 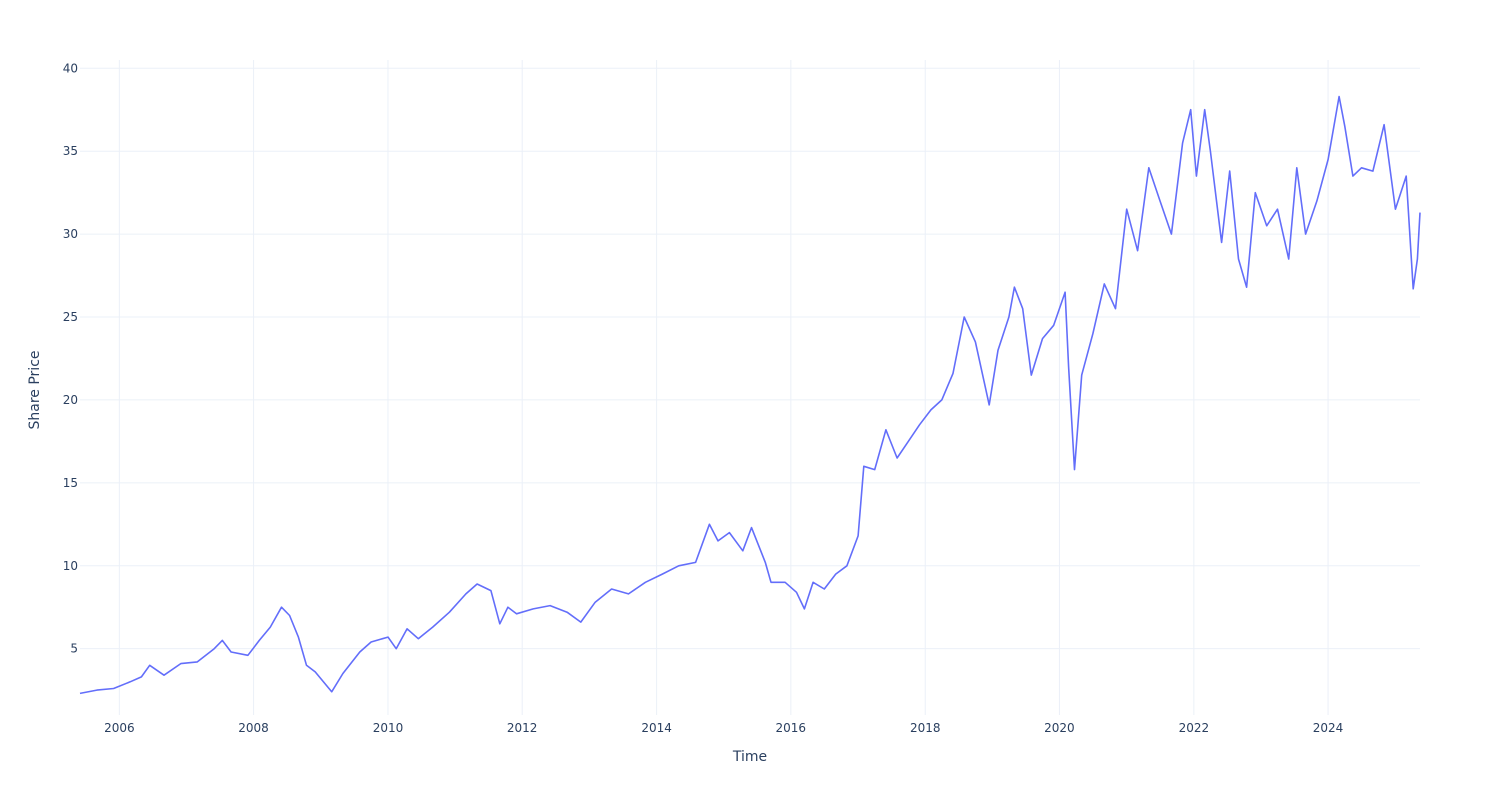 I want to click on y-tick-label: 40, so click(x=70, y=68).